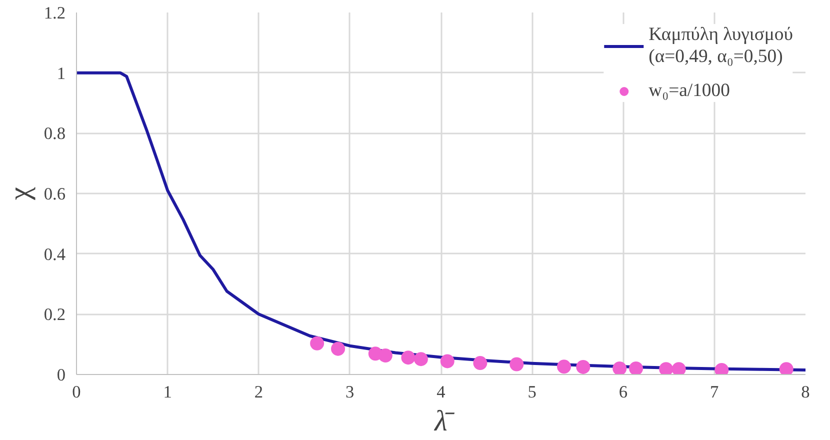 The width and height of the screenshot is (830, 440). I want to click on y-tick-label: 0, so click(61, 375).